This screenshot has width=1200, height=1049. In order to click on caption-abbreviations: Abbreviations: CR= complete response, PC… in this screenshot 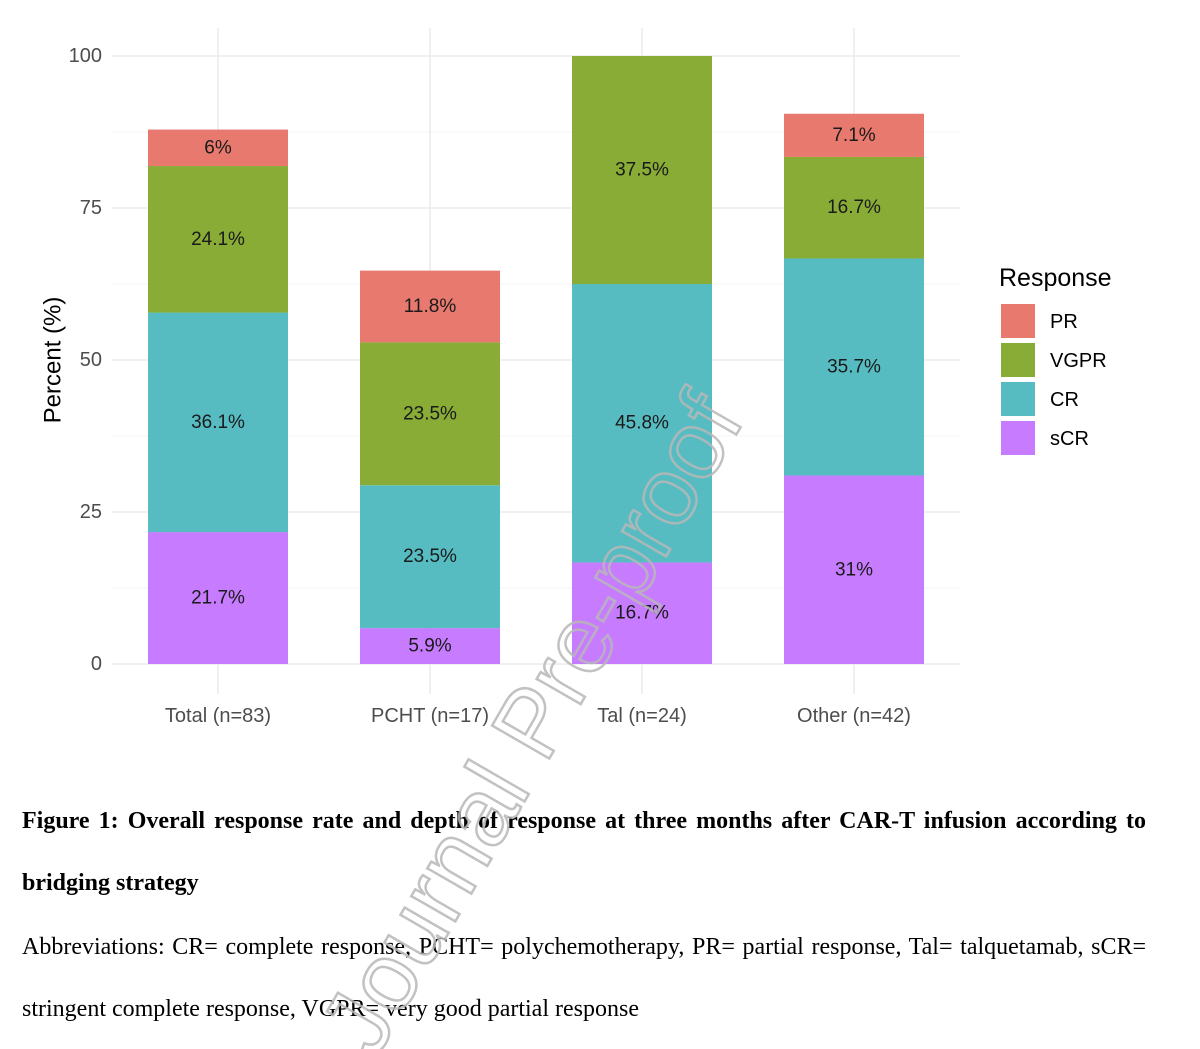, I will do `click(584, 978)`.